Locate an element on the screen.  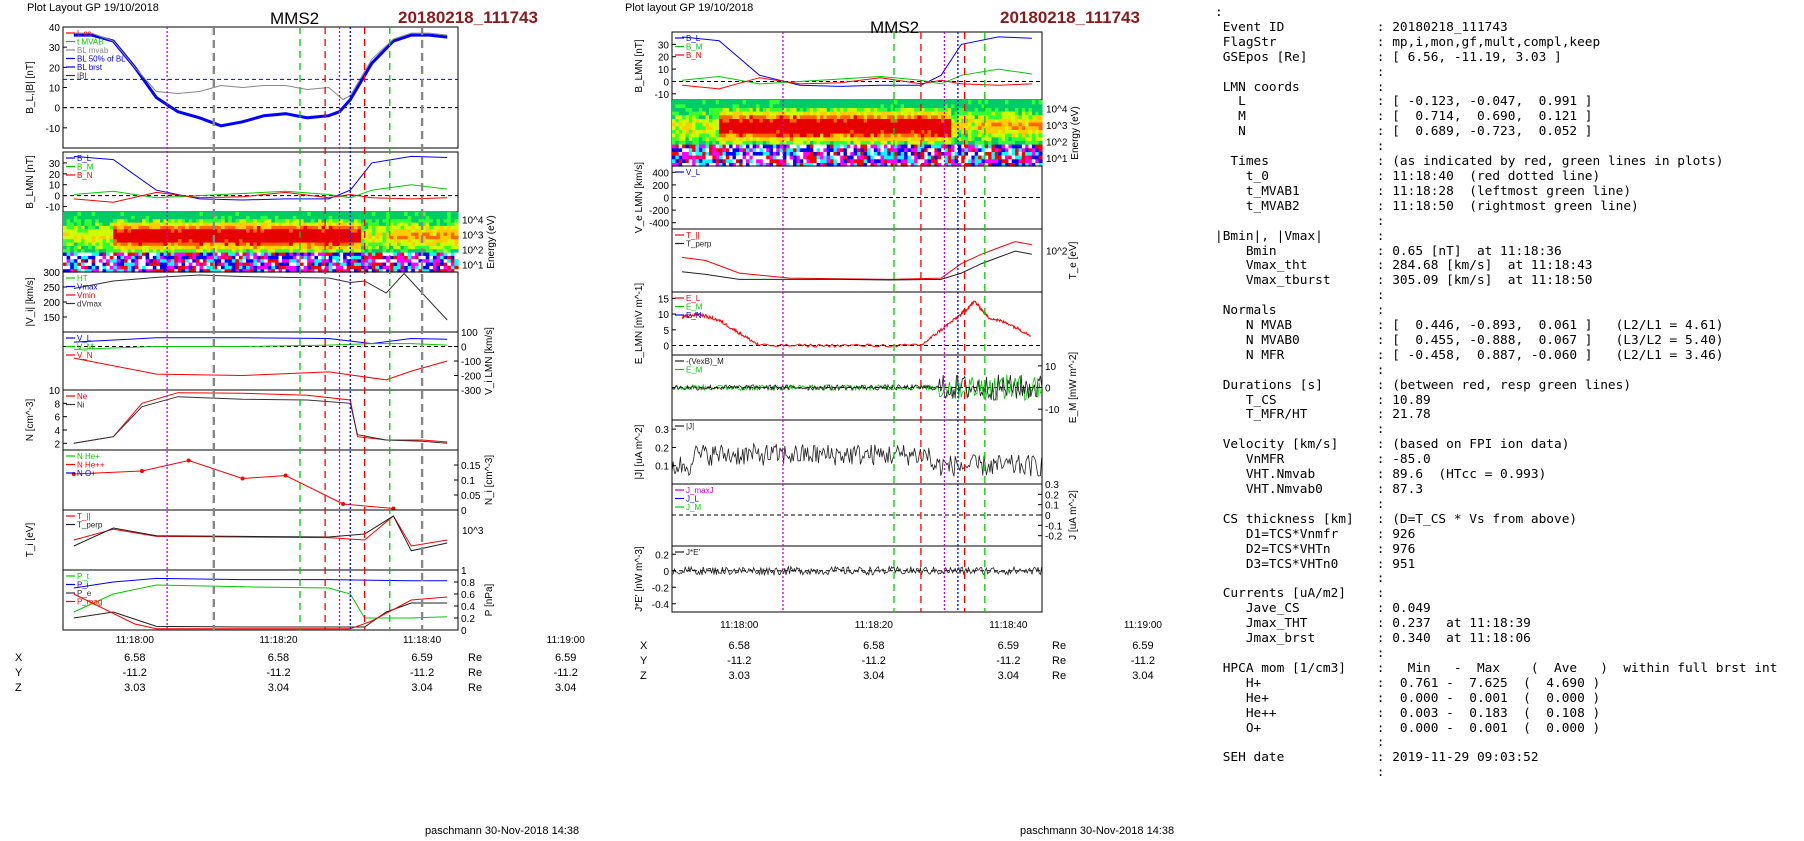
series-line-T-perp is located at coordinates (260, 533).